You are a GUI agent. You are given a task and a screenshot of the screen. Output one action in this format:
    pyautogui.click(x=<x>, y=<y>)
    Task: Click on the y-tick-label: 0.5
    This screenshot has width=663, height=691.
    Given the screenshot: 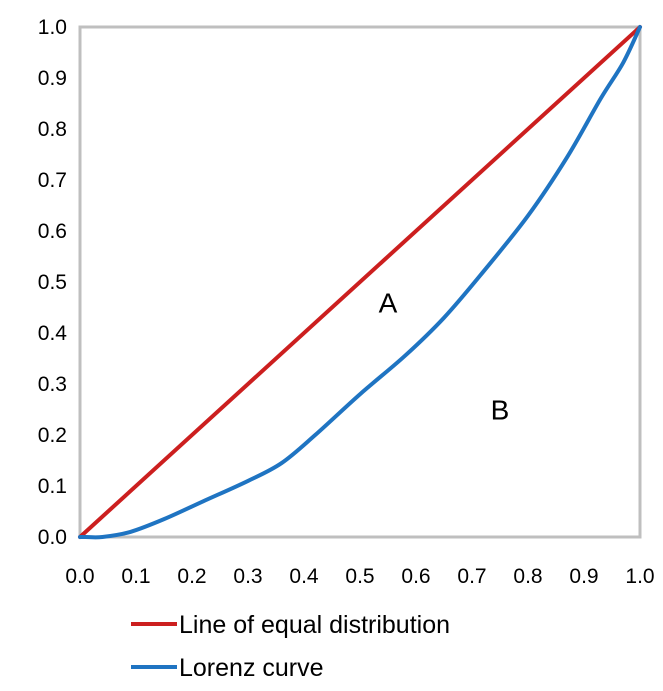 What is the action you would take?
    pyautogui.click(x=52, y=282)
    